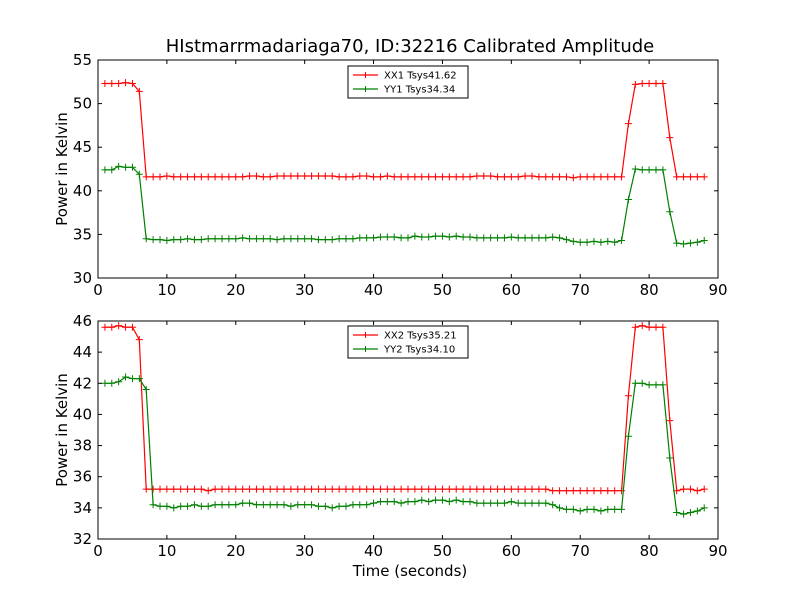 The width and height of the screenshot is (800, 600). I want to click on y-tick-label: 36, so click(82, 477).